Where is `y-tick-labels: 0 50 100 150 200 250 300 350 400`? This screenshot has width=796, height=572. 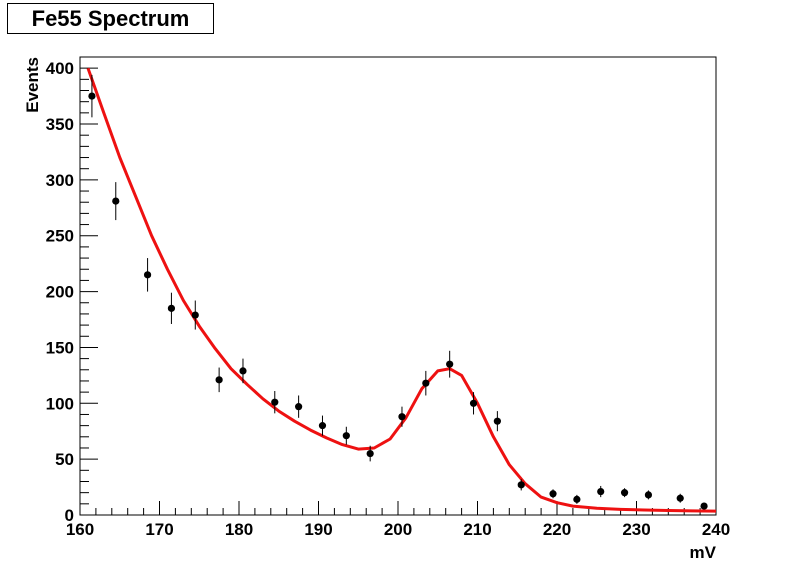
y-tick-labels: 0 50 100 150 200 250 300 350 400 is located at coordinates (60, 292).